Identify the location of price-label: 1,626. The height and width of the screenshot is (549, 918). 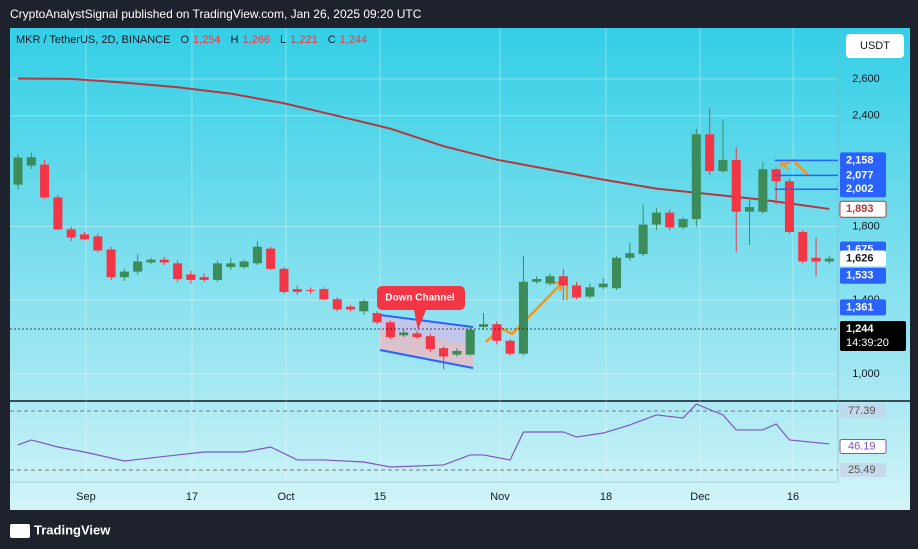
(860, 258).